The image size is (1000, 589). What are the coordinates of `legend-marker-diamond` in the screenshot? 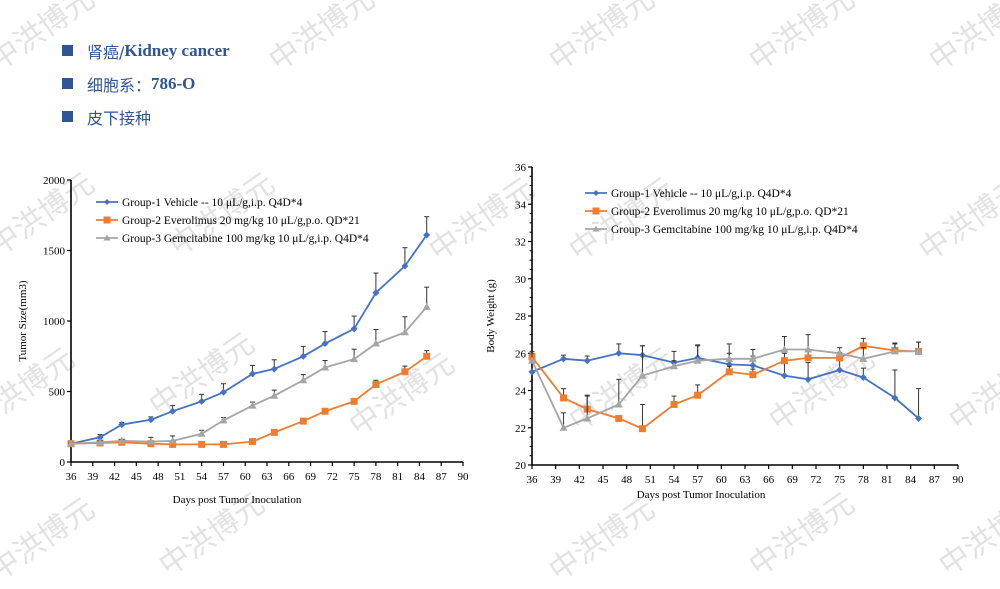 It's located at (107, 202).